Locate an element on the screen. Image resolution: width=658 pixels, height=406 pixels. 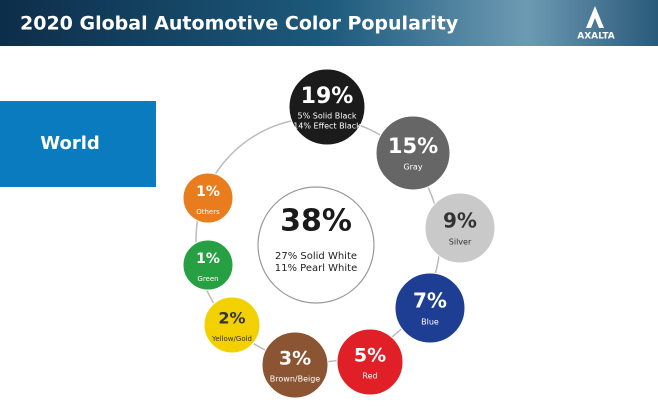
center-percent: 38% is located at coordinates (316, 221).